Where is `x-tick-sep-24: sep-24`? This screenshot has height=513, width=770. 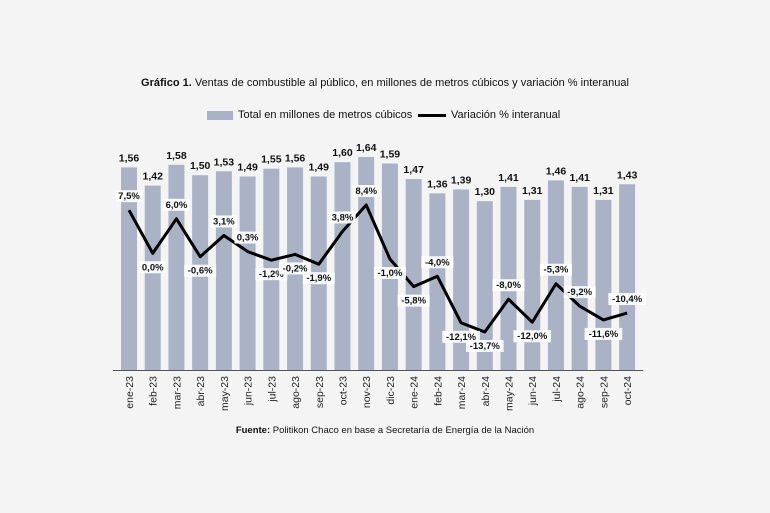 x-tick-sep-24: sep-24 is located at coordinates (604, 392).